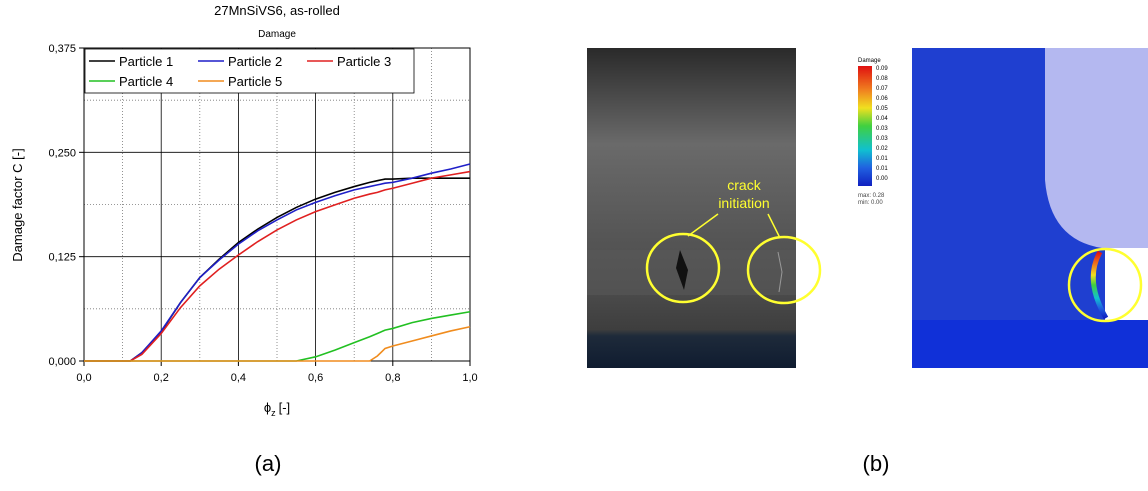 This screenshot has height=491, width=1148. Describe the element at coordinates (1030, 344) in the screenshot. I see `fe-base` at that location.